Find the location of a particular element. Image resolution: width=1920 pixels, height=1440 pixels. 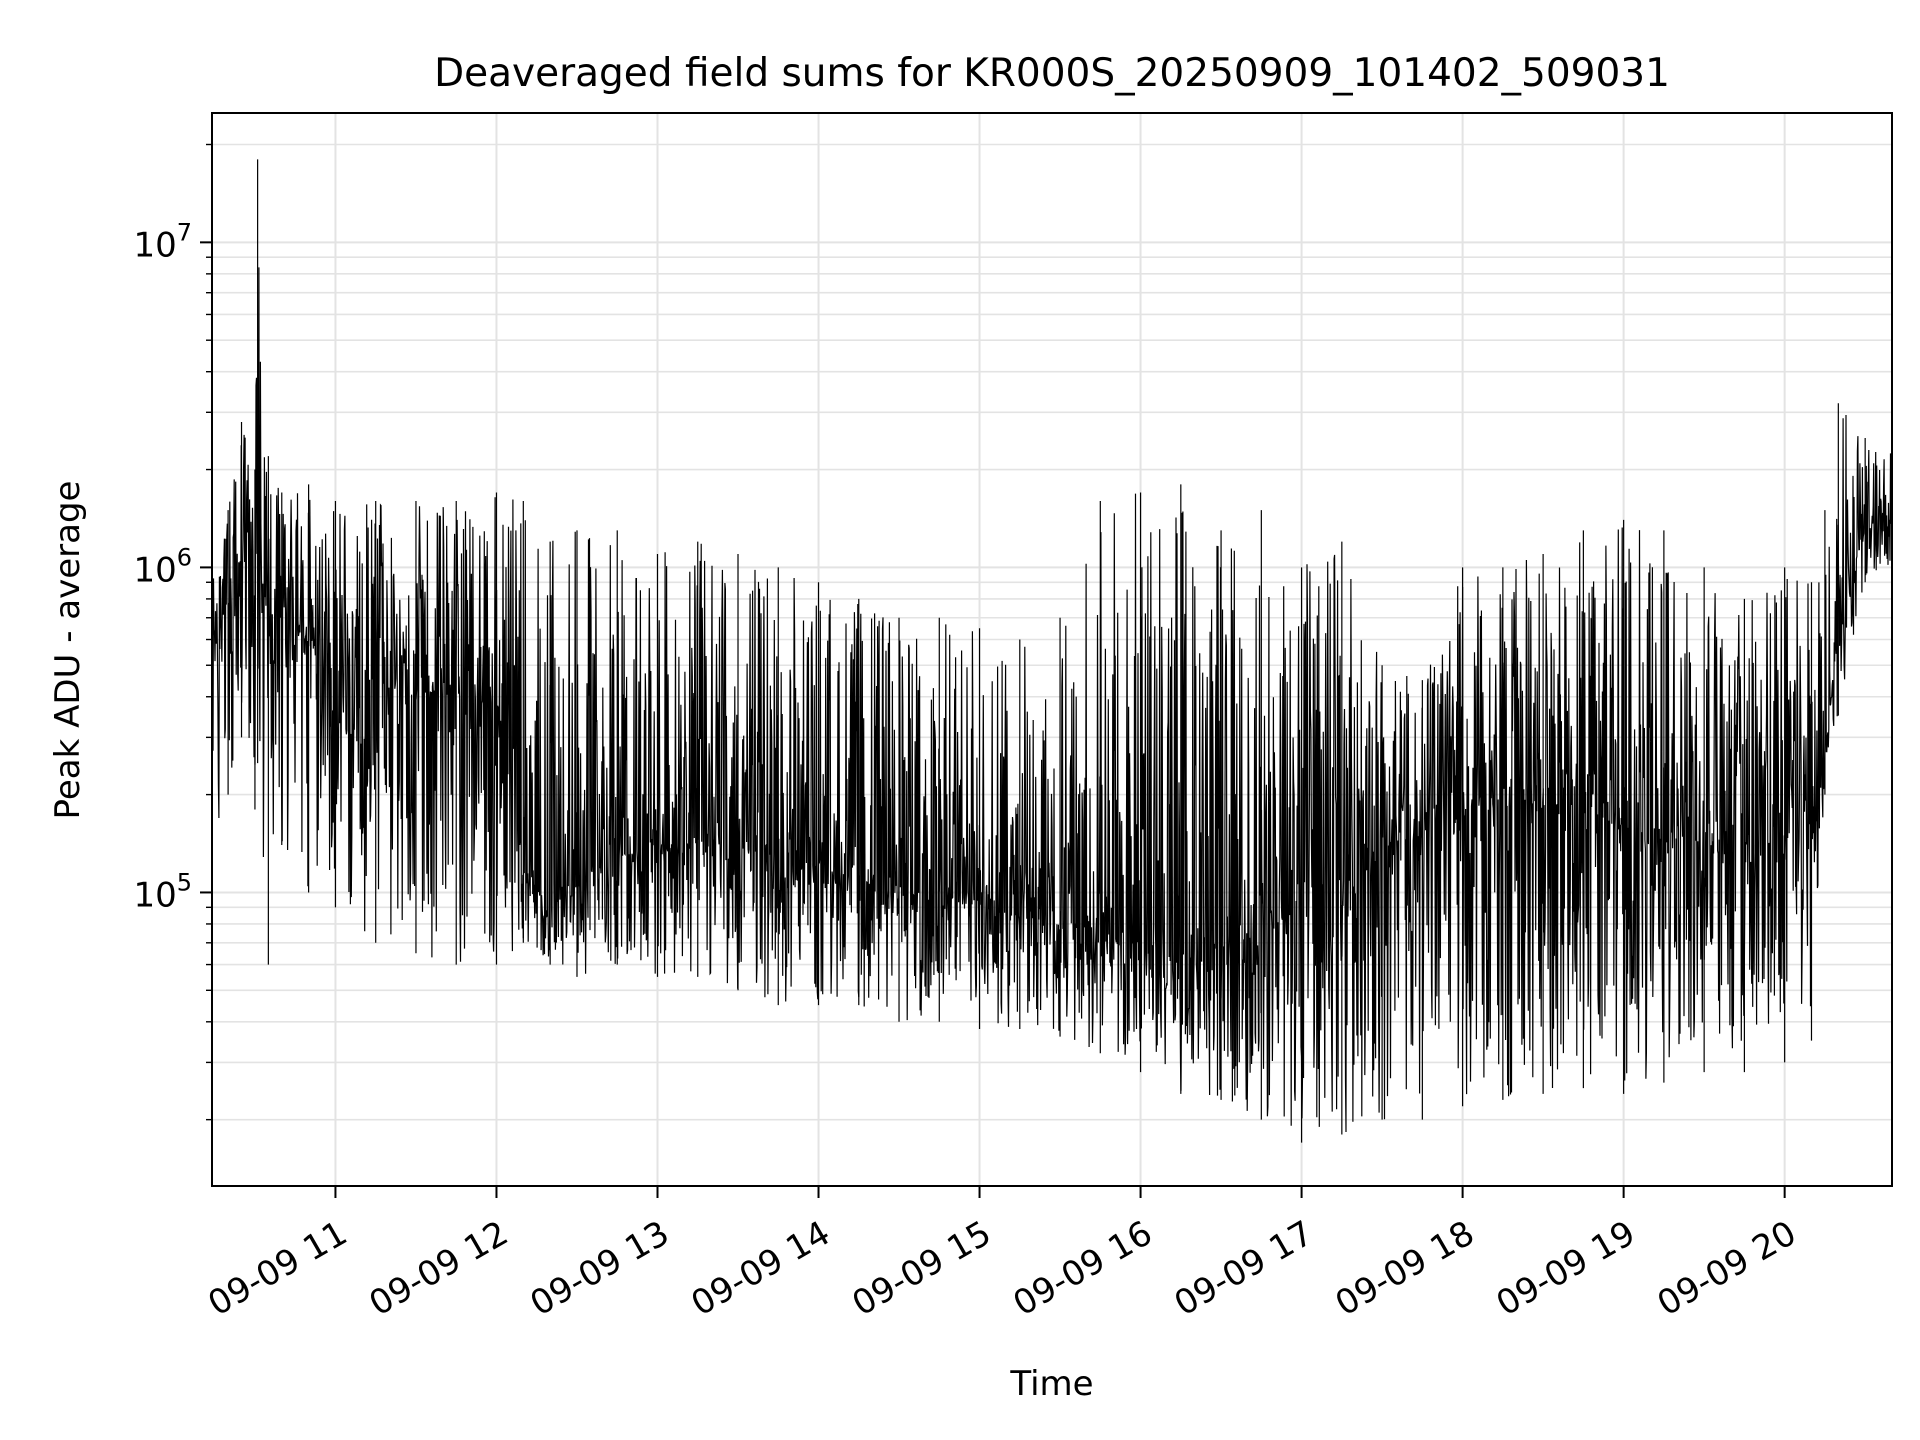

x-tick-label: 09-09 15 is located at coordinates (922, 1268).